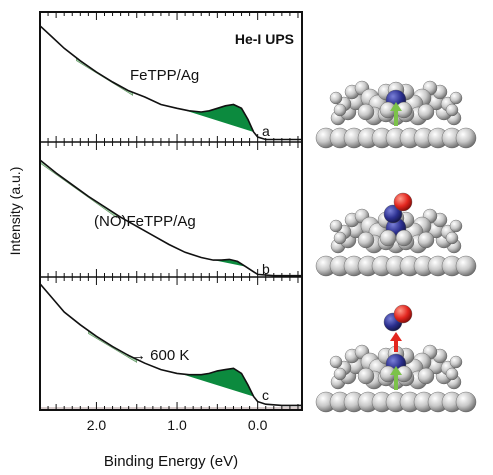 The height and width of the screenshot is (475, 493). What do you see at coordinates (227, 263) in the screenshot?
I see `dark-fill-b` at bounding box center [227, 263].